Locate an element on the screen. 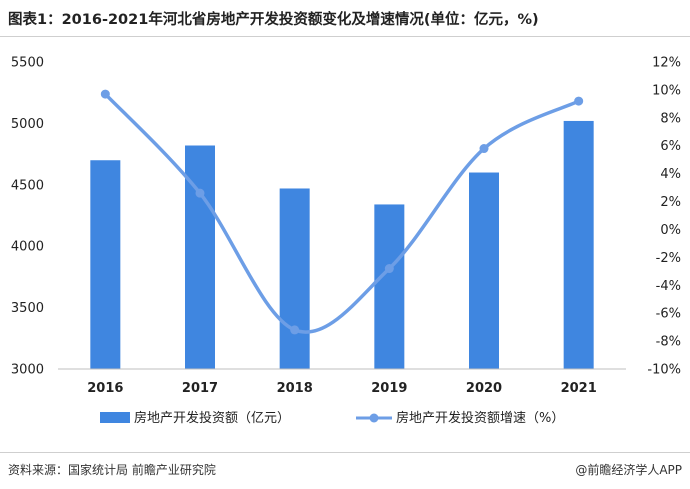  source-note: 资料来源：国家统计局 前瞻产业研究院 is located at coordinates (112, 470).